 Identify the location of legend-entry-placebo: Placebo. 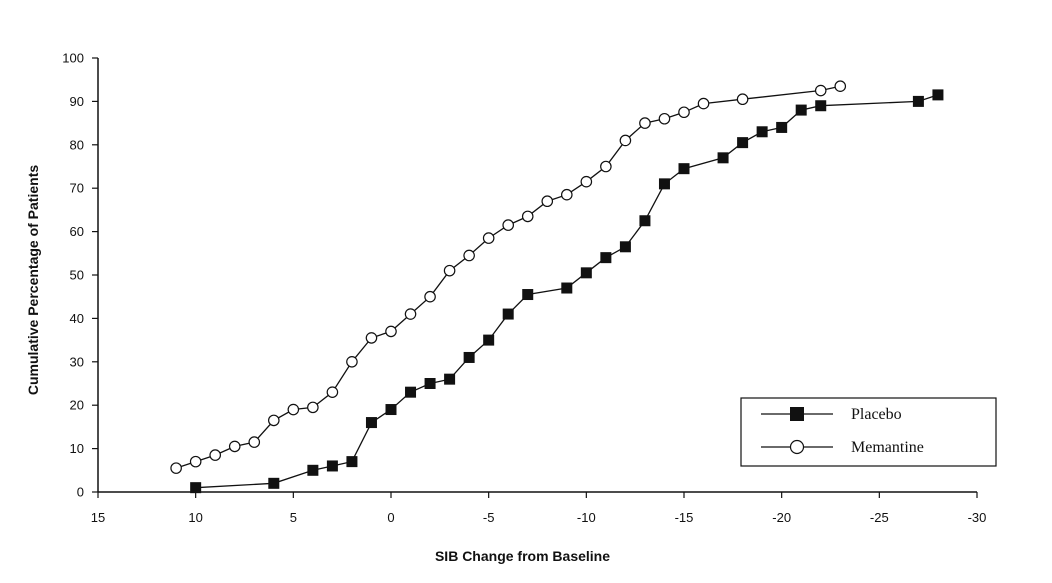
(831, 414).